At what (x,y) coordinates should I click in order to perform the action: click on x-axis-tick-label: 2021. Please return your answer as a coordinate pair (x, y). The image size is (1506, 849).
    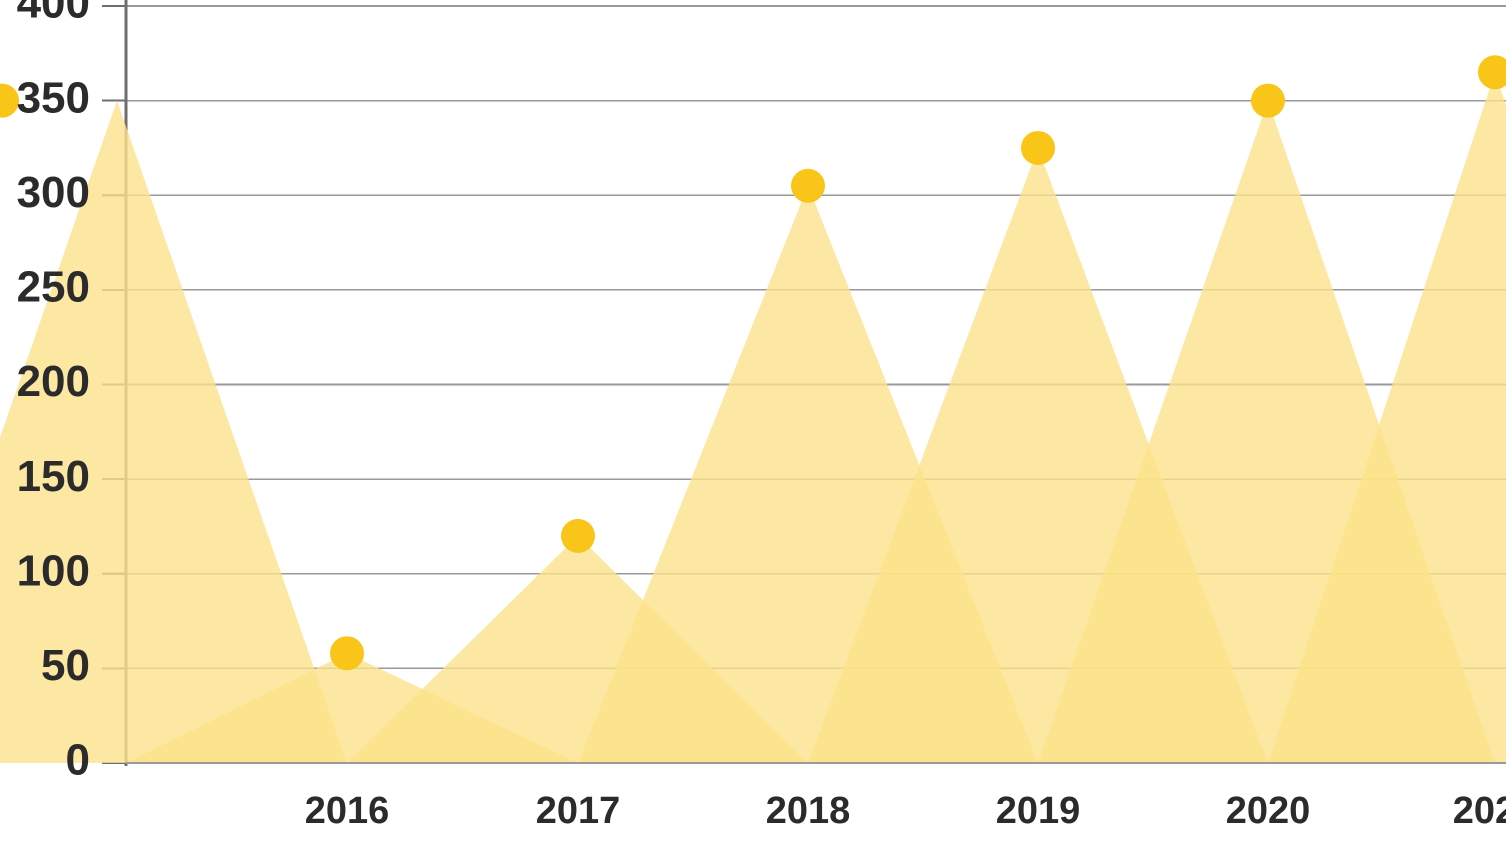
    Looking at the image, I should click on (1479, 811).